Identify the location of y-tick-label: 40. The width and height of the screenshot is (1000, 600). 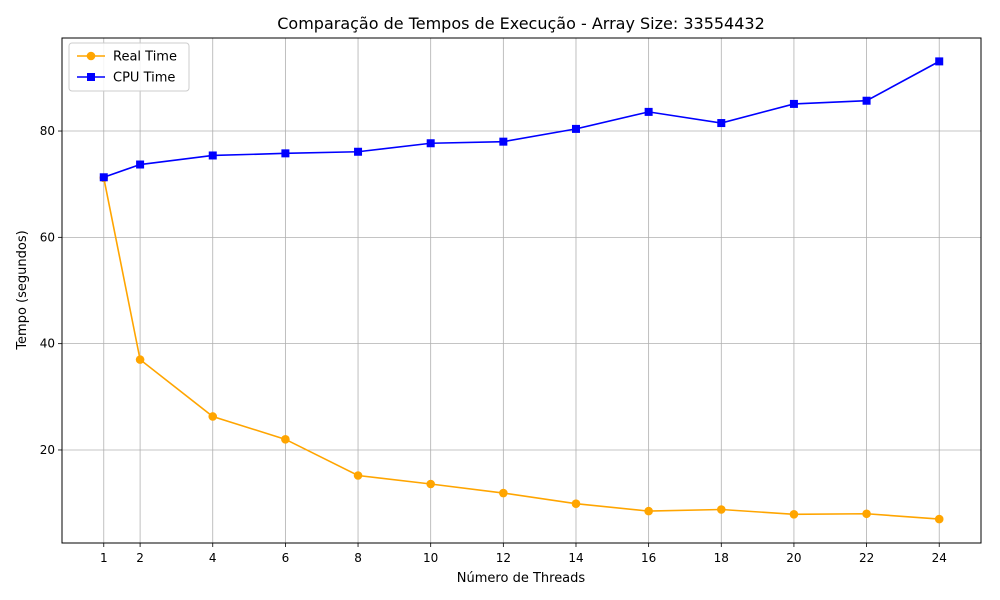
(47, 344).